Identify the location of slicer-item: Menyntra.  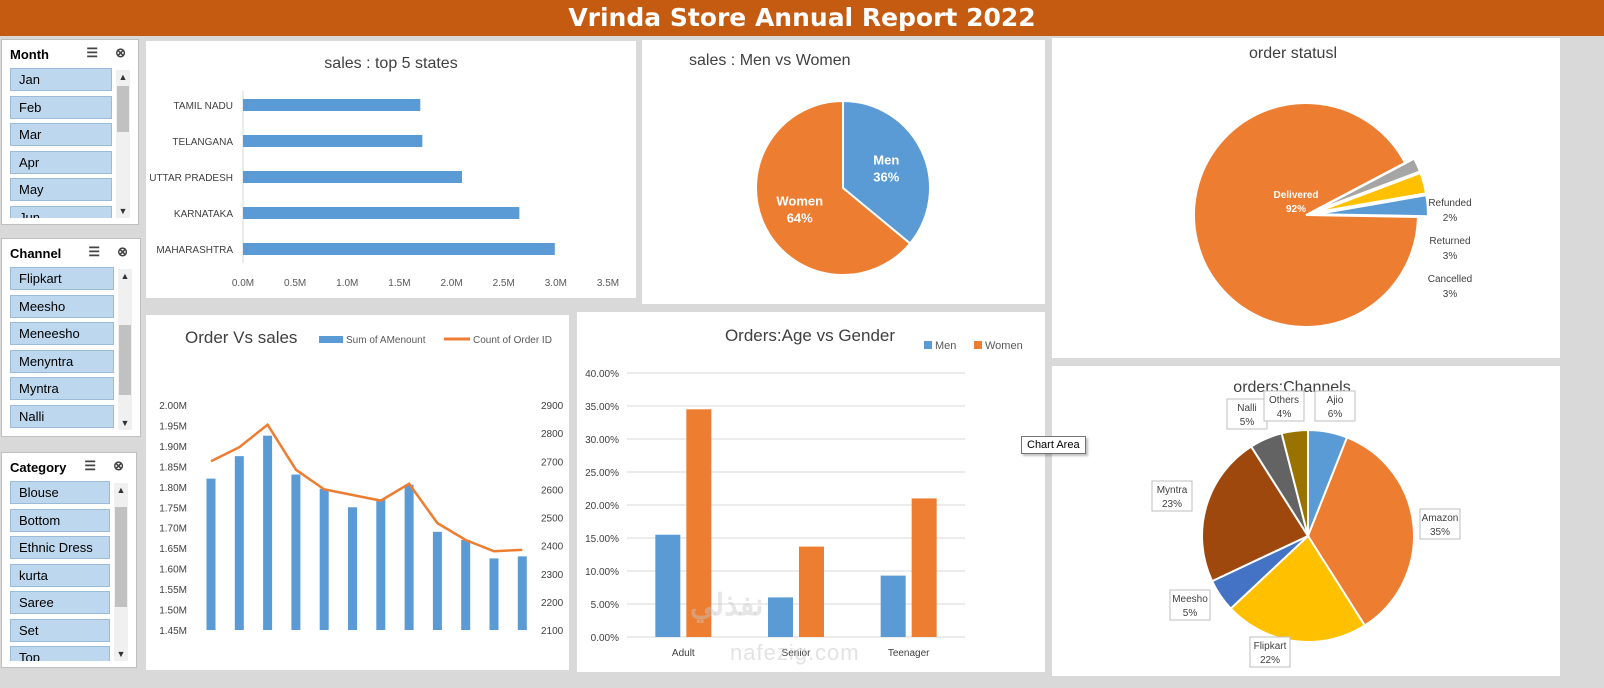
(62, 361).